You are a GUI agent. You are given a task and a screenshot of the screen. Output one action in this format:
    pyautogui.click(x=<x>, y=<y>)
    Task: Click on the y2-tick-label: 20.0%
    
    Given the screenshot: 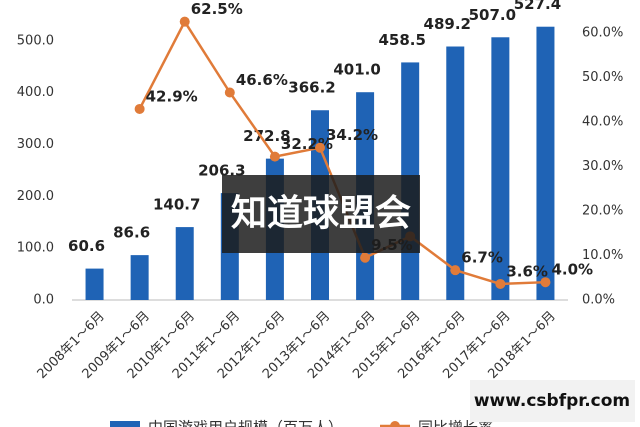 What is the action you would take?
    pyautogui.click(x=602, y=210)
    